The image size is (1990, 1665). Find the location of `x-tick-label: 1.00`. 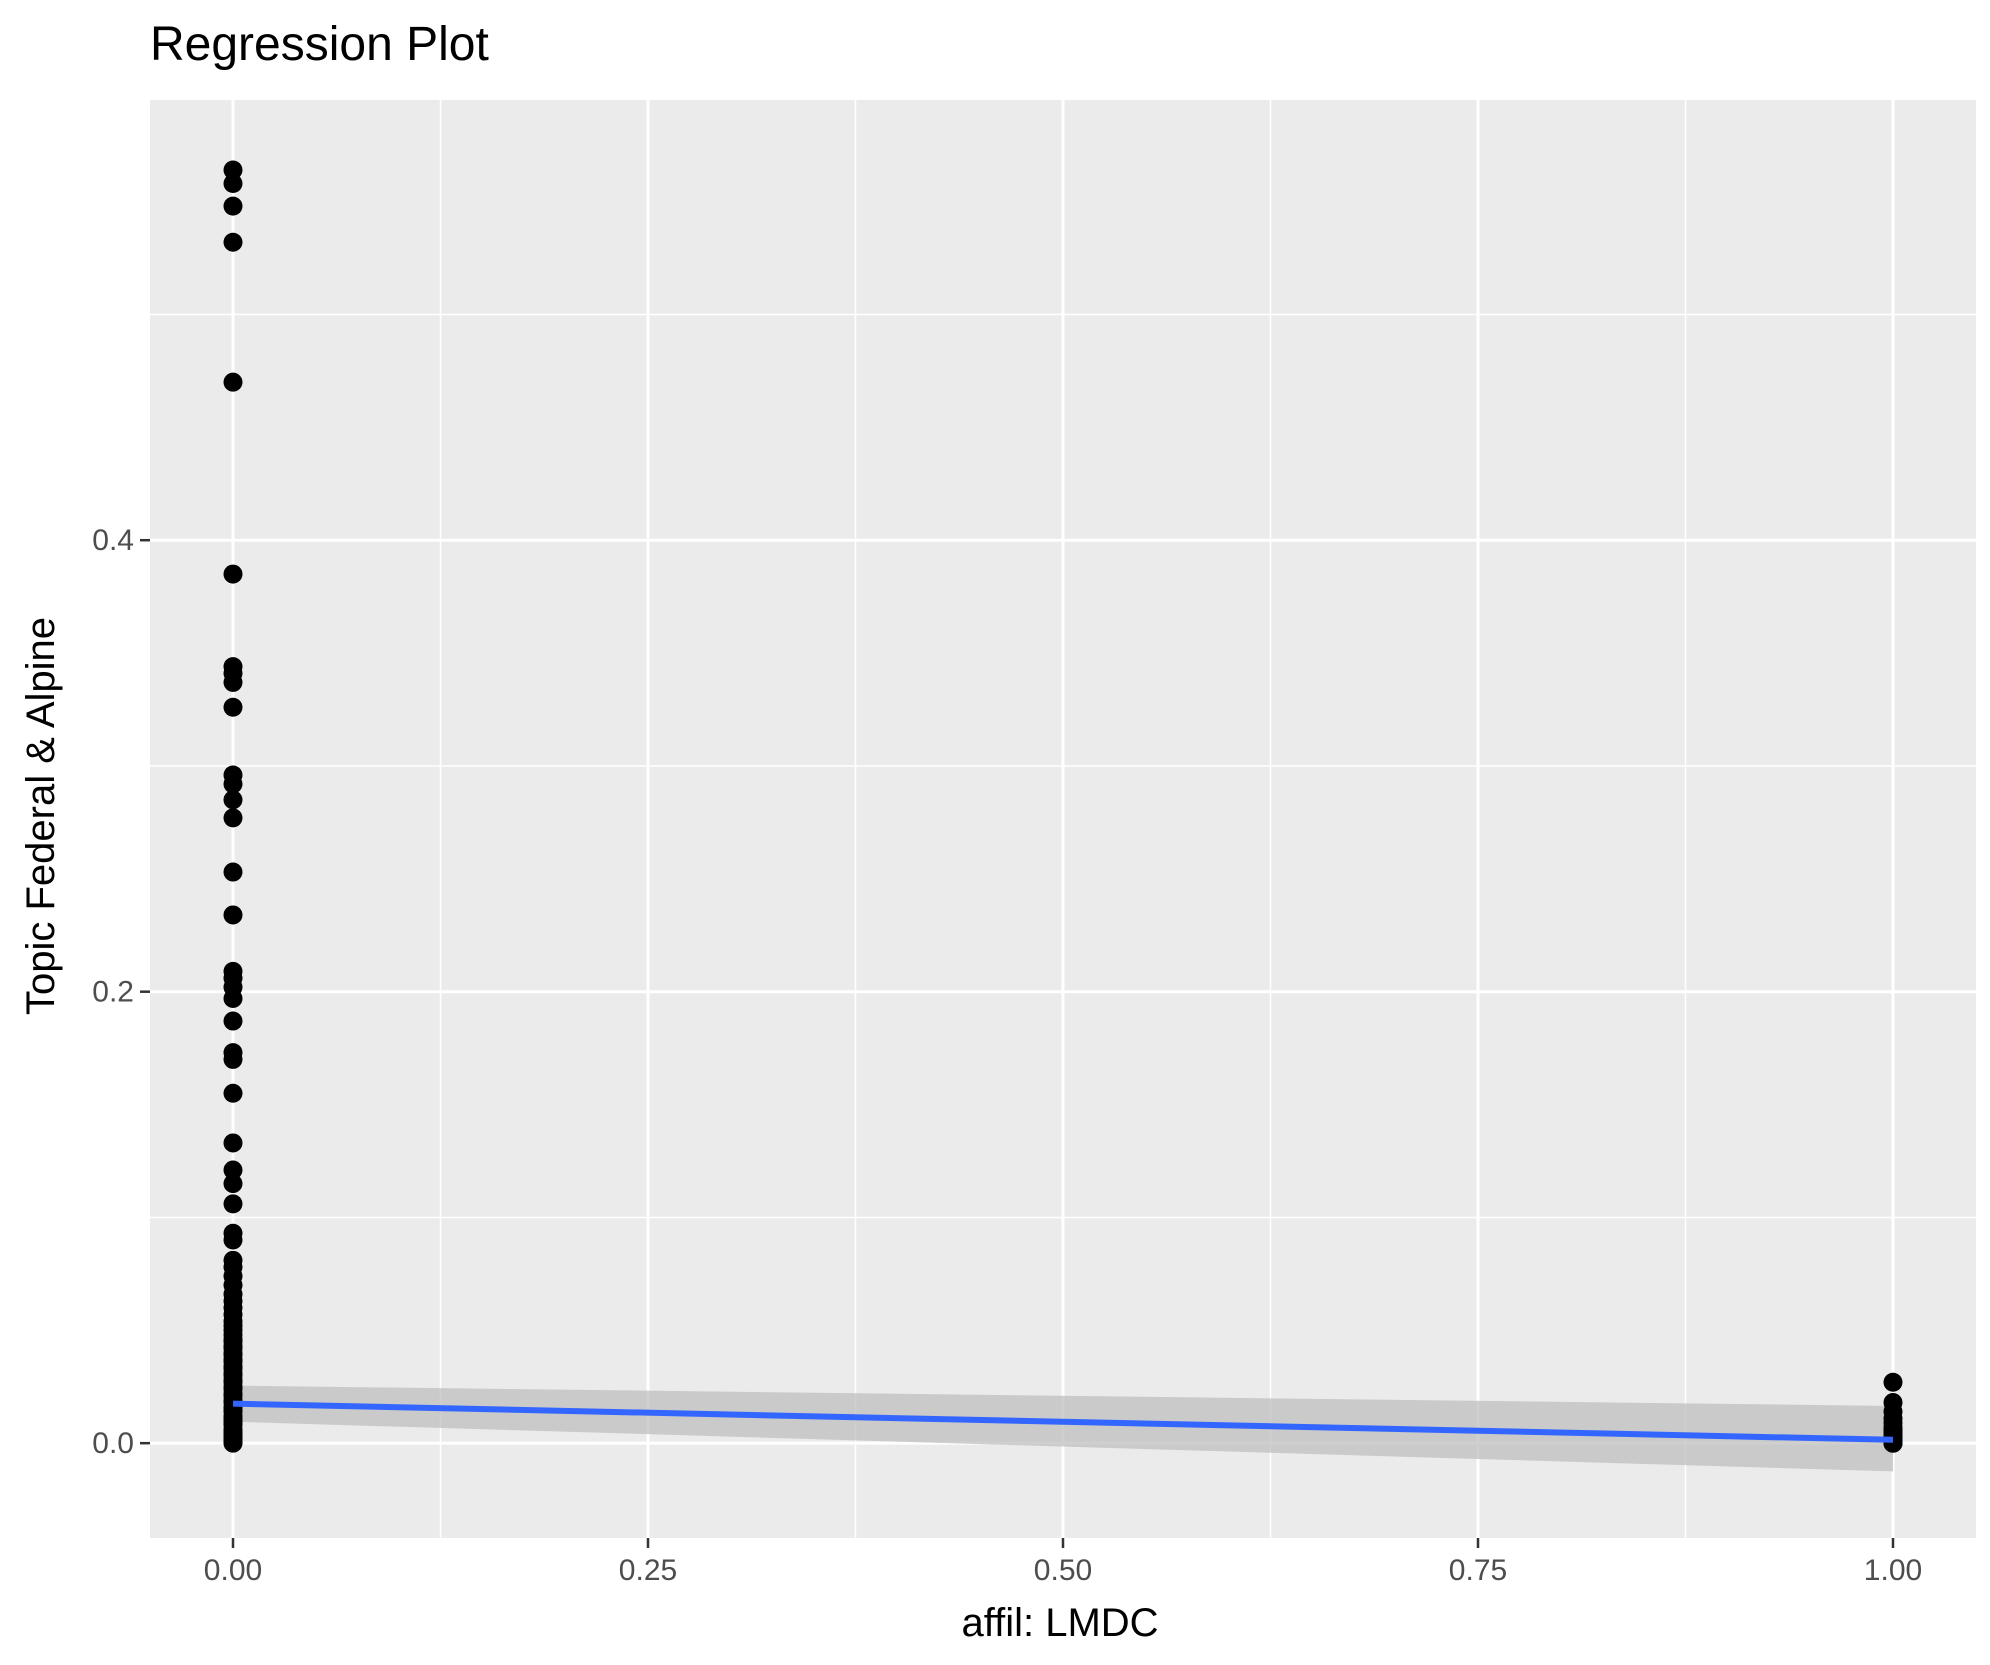

x-tick-label: 1.00 is located at coordinates (1893, 1570).